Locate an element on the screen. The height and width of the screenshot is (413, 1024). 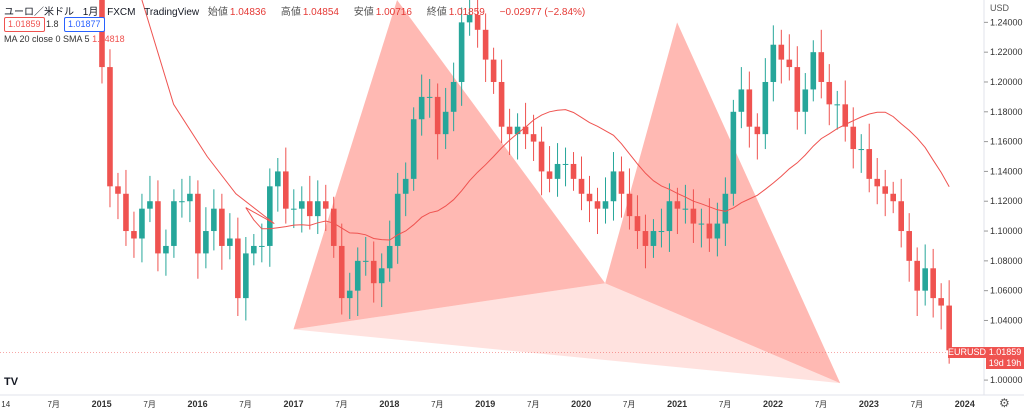
sell-button: 1.01859 is located at coordinates (24, 24).